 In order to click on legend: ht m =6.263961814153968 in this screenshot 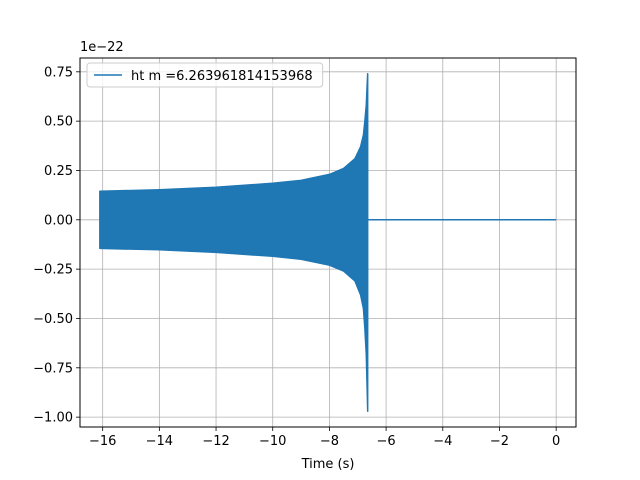, I will do `click(205, 75)`.